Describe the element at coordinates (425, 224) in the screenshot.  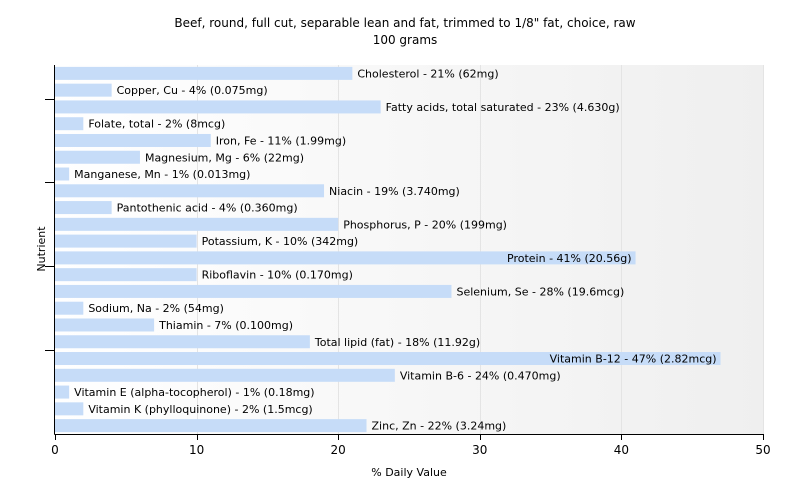
I see `bar-label-9: Phosphorus, P - 20% (199mg)` at that location.